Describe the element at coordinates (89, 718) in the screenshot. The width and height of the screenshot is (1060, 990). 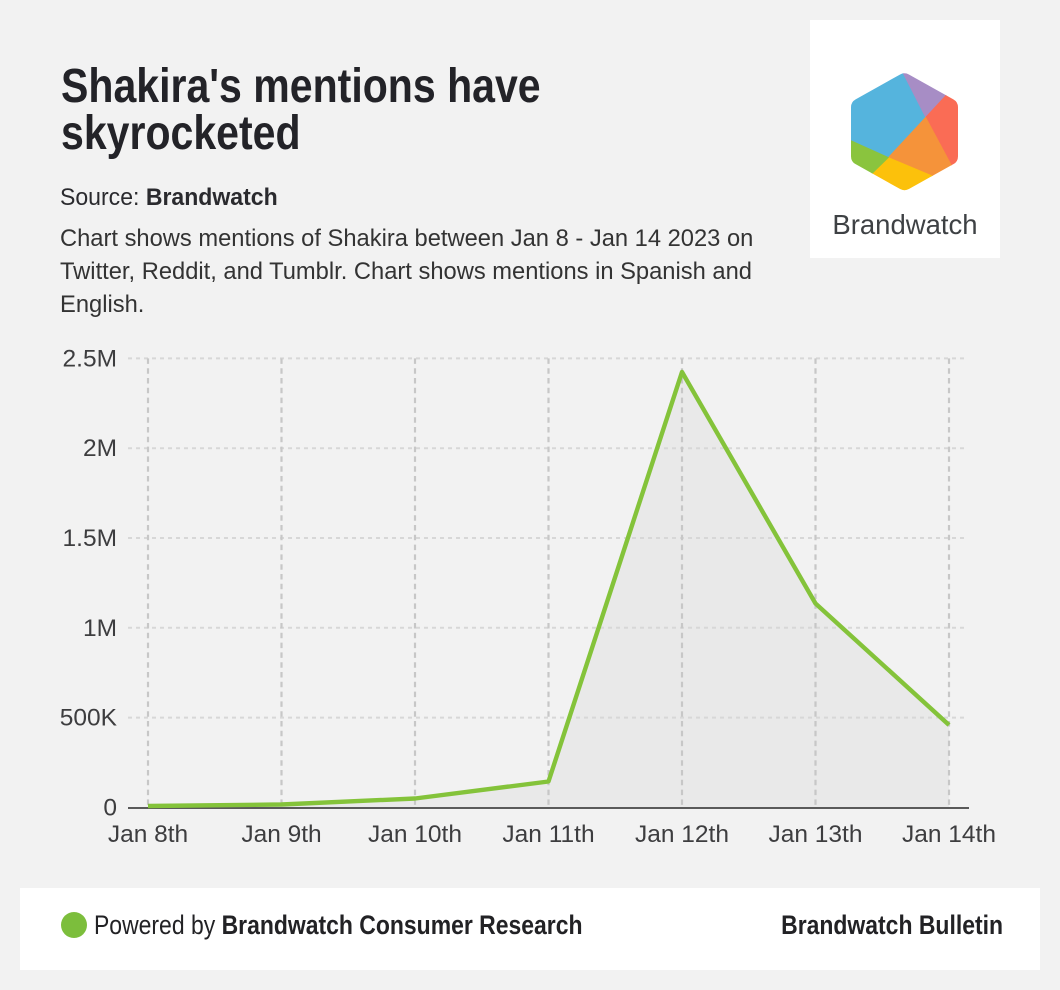
I see `svg-text: 500K` at that location.